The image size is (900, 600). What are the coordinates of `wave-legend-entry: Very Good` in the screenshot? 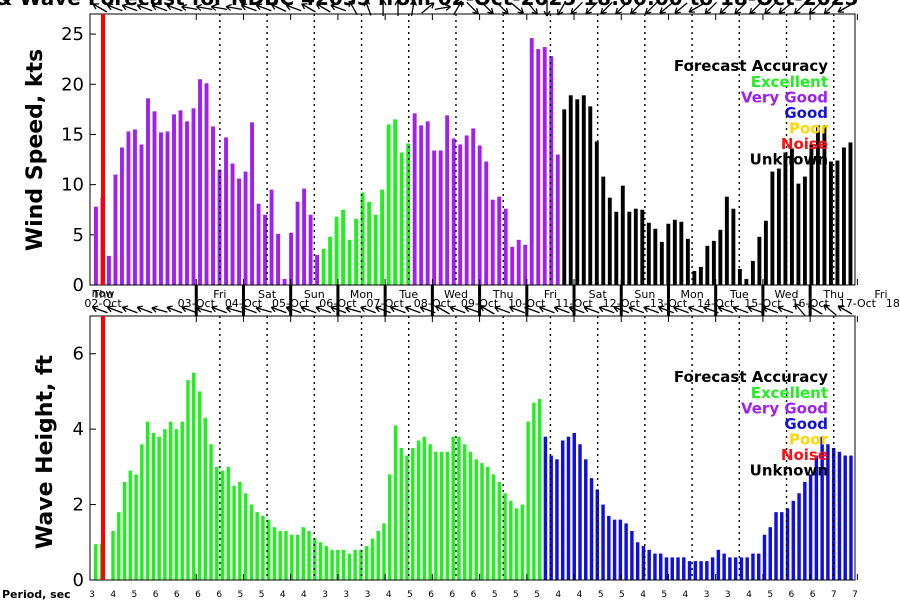 It's located at (784, 409).